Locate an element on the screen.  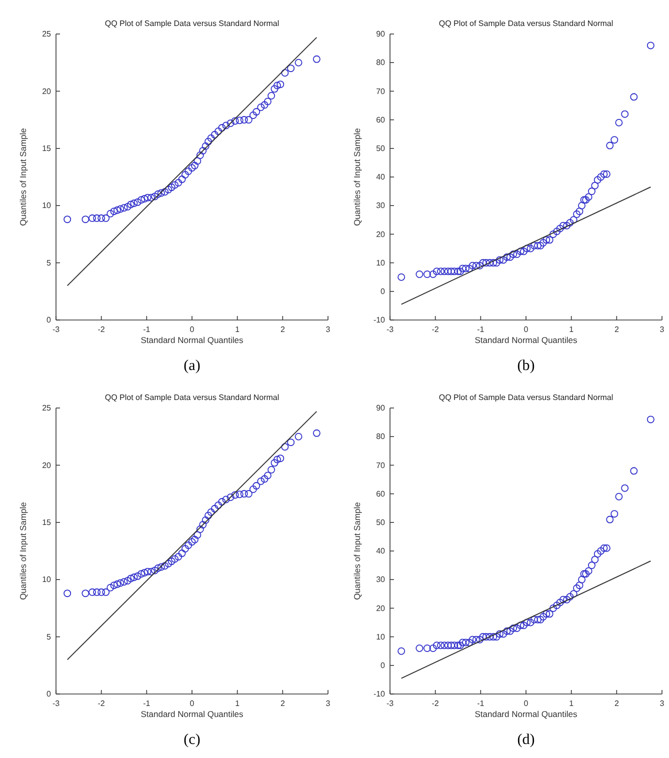
y-tick-label: 60 is located at coordinates (381, 493).